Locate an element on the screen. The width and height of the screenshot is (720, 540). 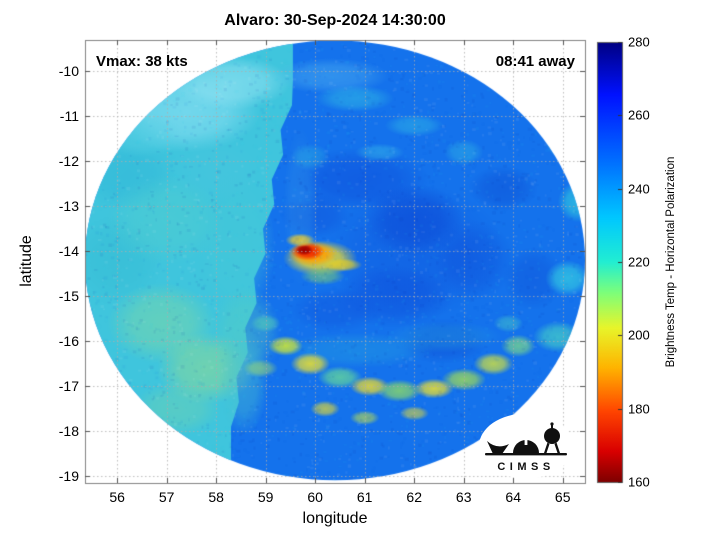
dish-antenna-icon is located at coordinates (498, 447).